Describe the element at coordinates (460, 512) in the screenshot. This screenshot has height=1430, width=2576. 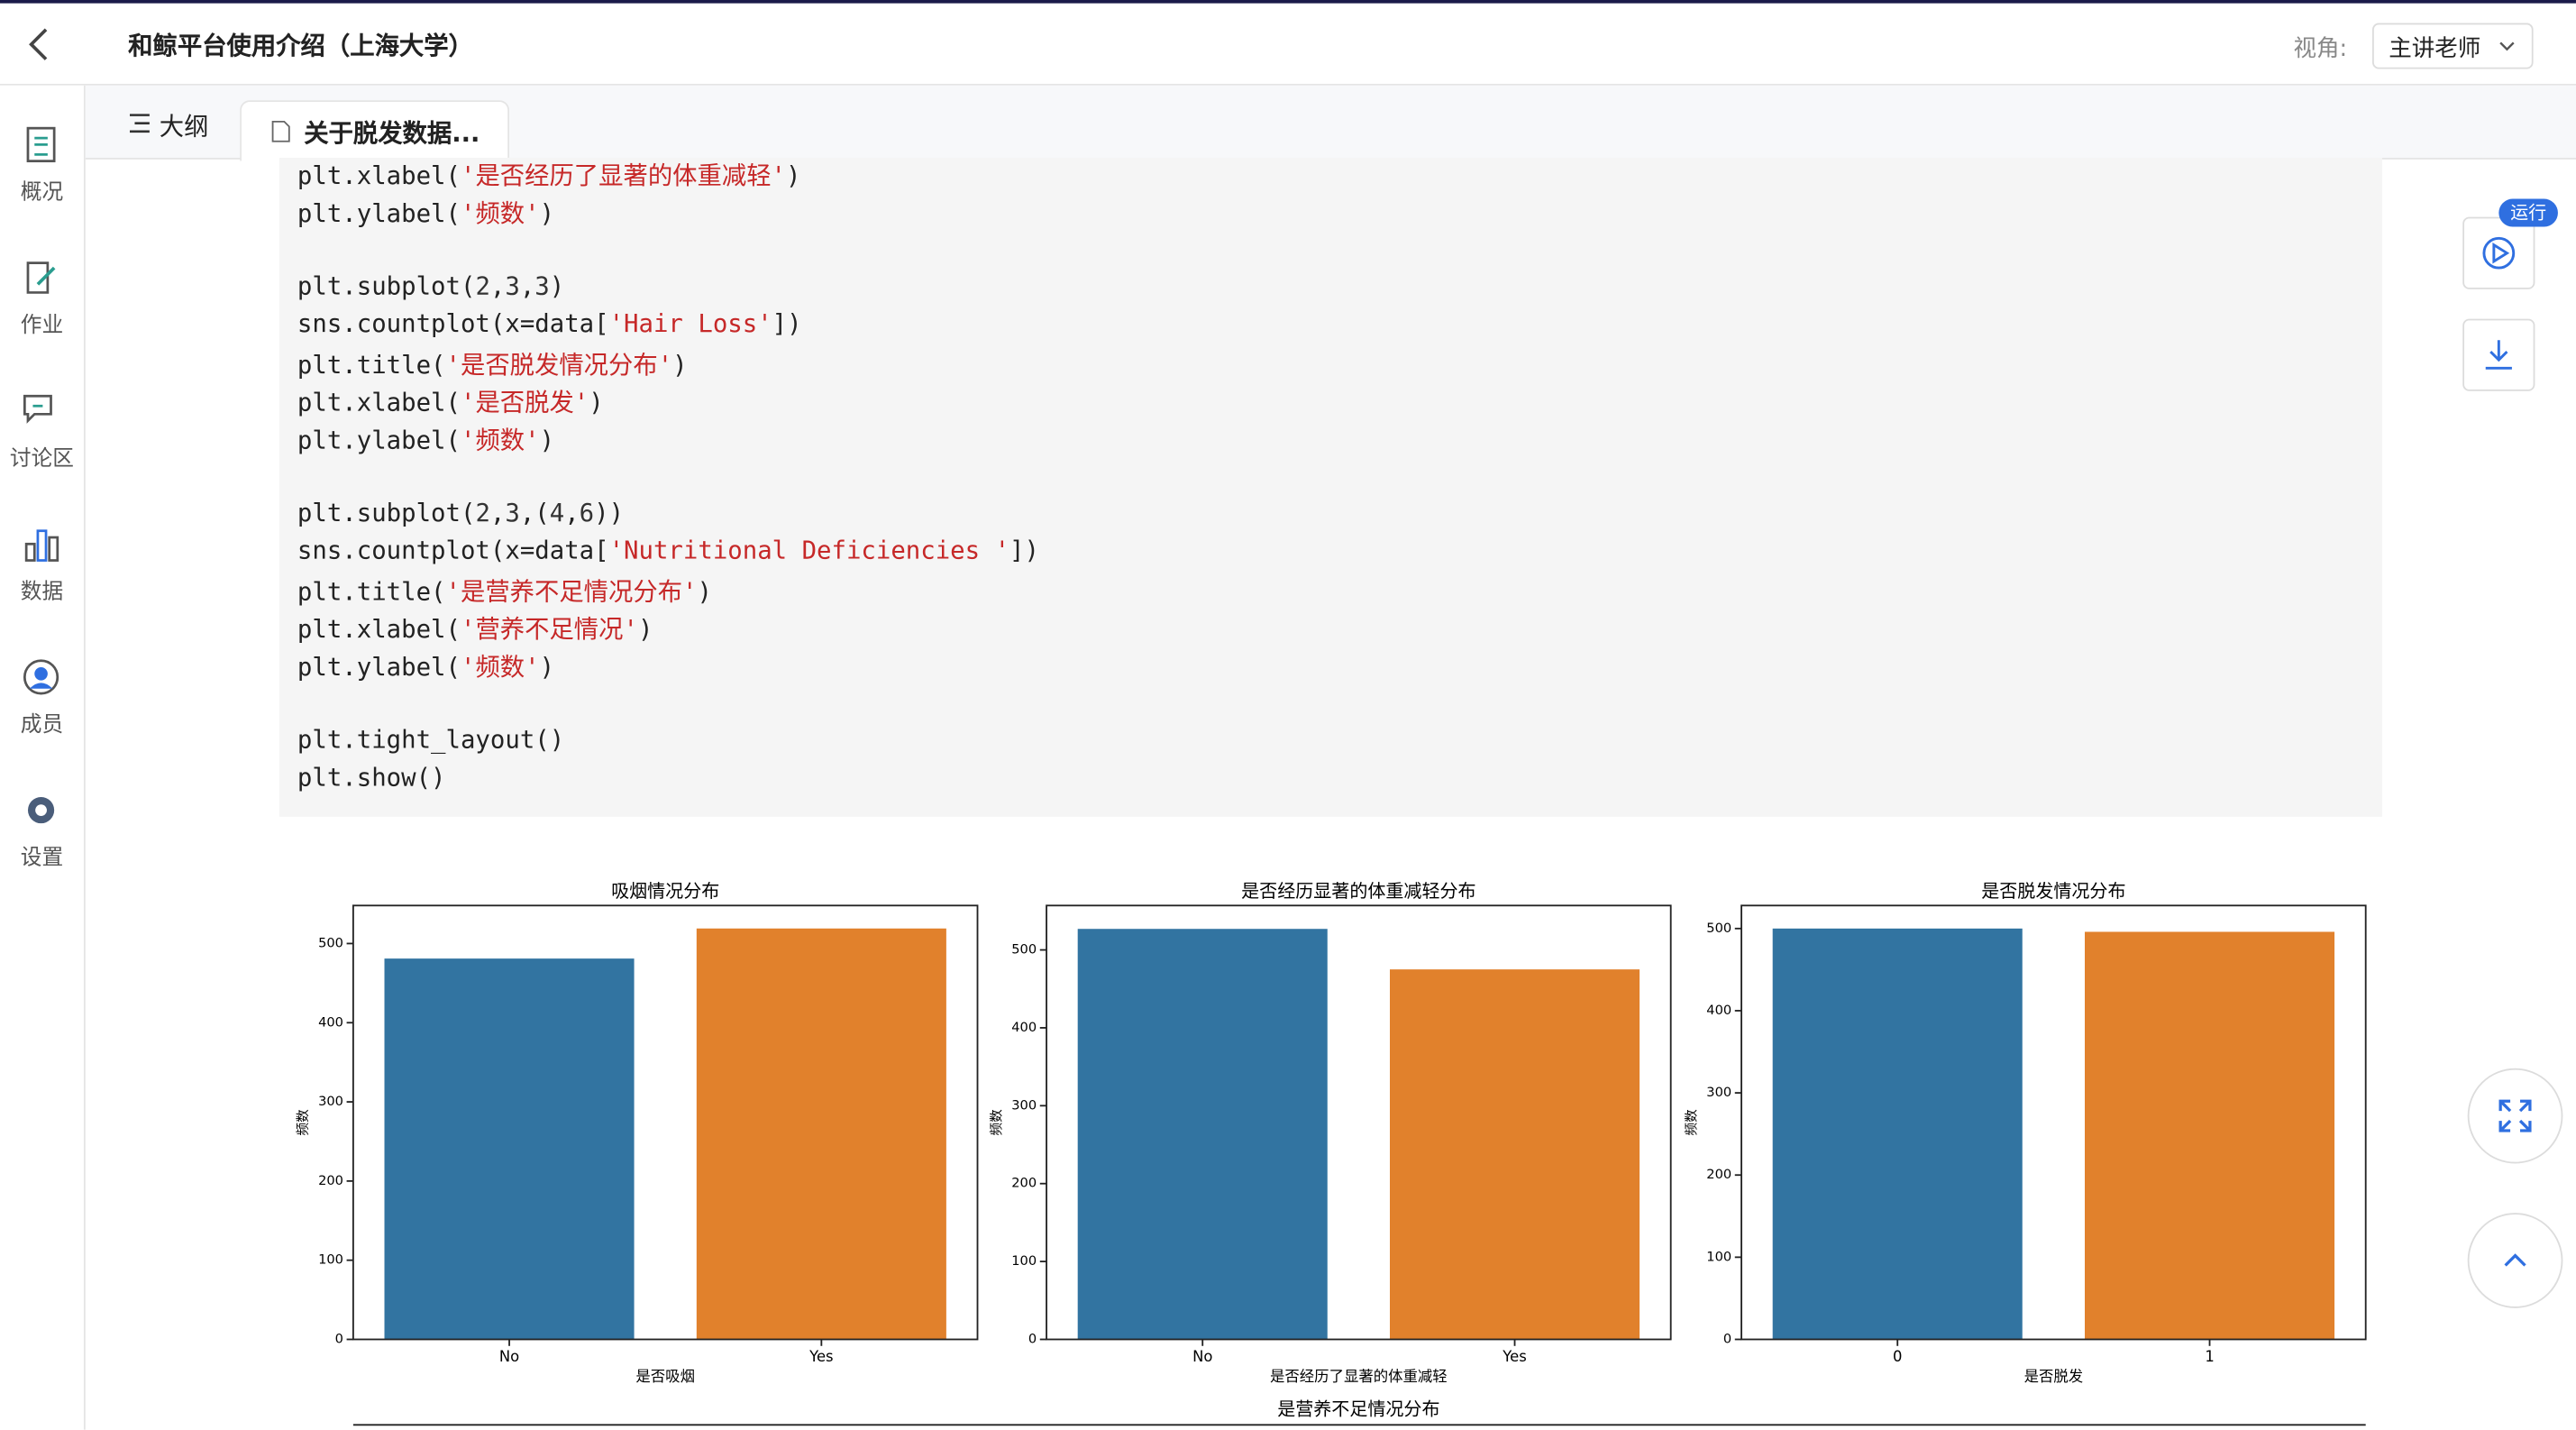
I see `code-line: plt.subplot(2,3,(4,6))` at that location.